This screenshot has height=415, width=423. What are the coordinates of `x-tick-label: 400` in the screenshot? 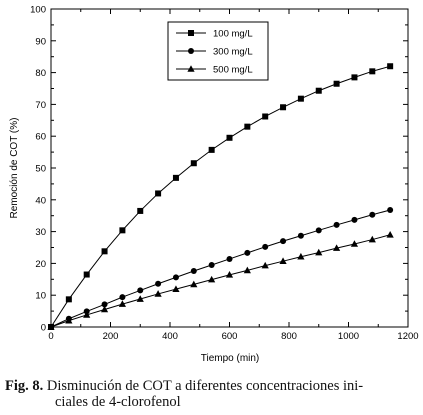 It's located at (170, 336).